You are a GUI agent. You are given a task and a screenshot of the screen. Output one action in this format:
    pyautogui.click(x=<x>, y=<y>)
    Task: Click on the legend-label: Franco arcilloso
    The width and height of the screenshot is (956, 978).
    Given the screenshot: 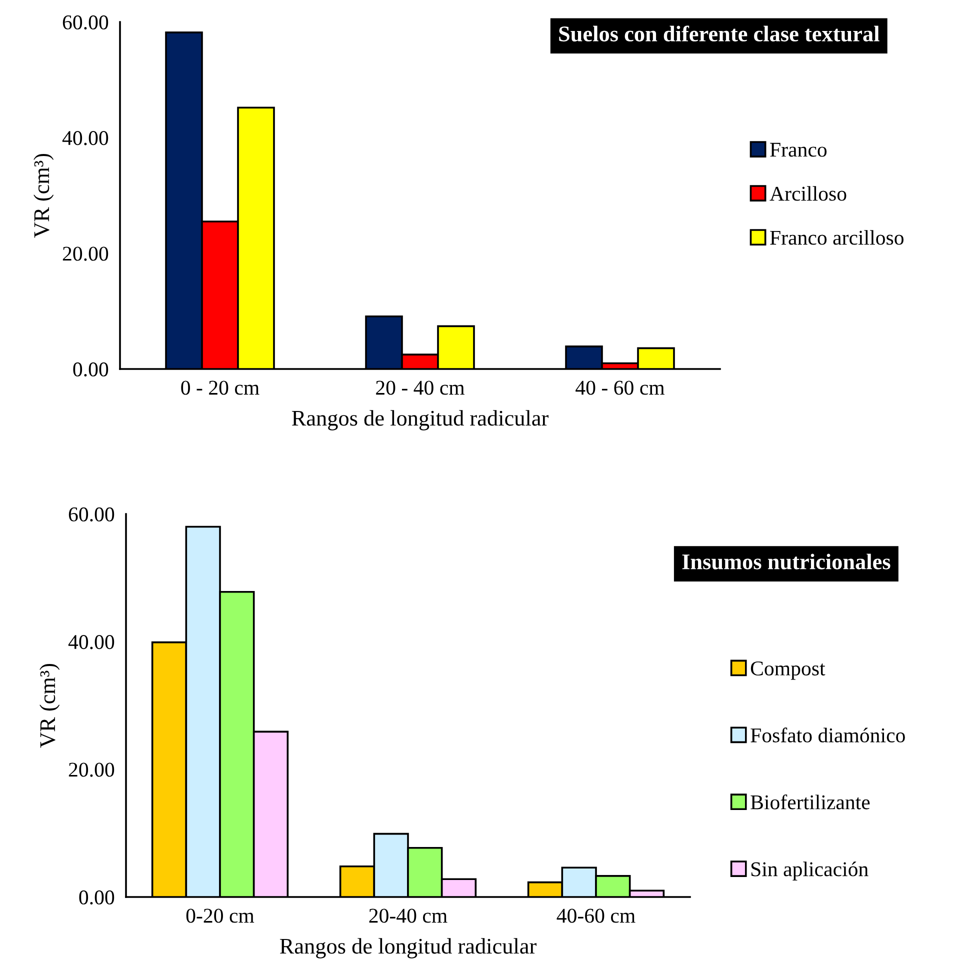 What is the action you would take?
    pyautogui.click(x=837, y=237)
    